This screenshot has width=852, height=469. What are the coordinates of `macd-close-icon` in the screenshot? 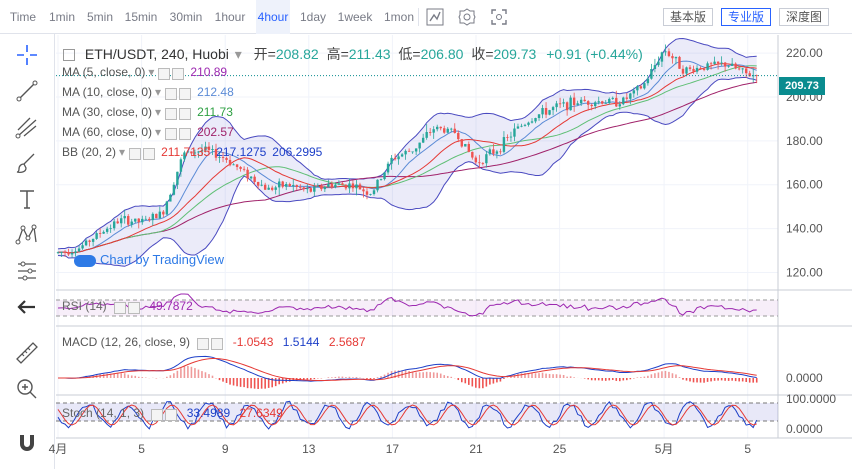 It's located at (217, 343).